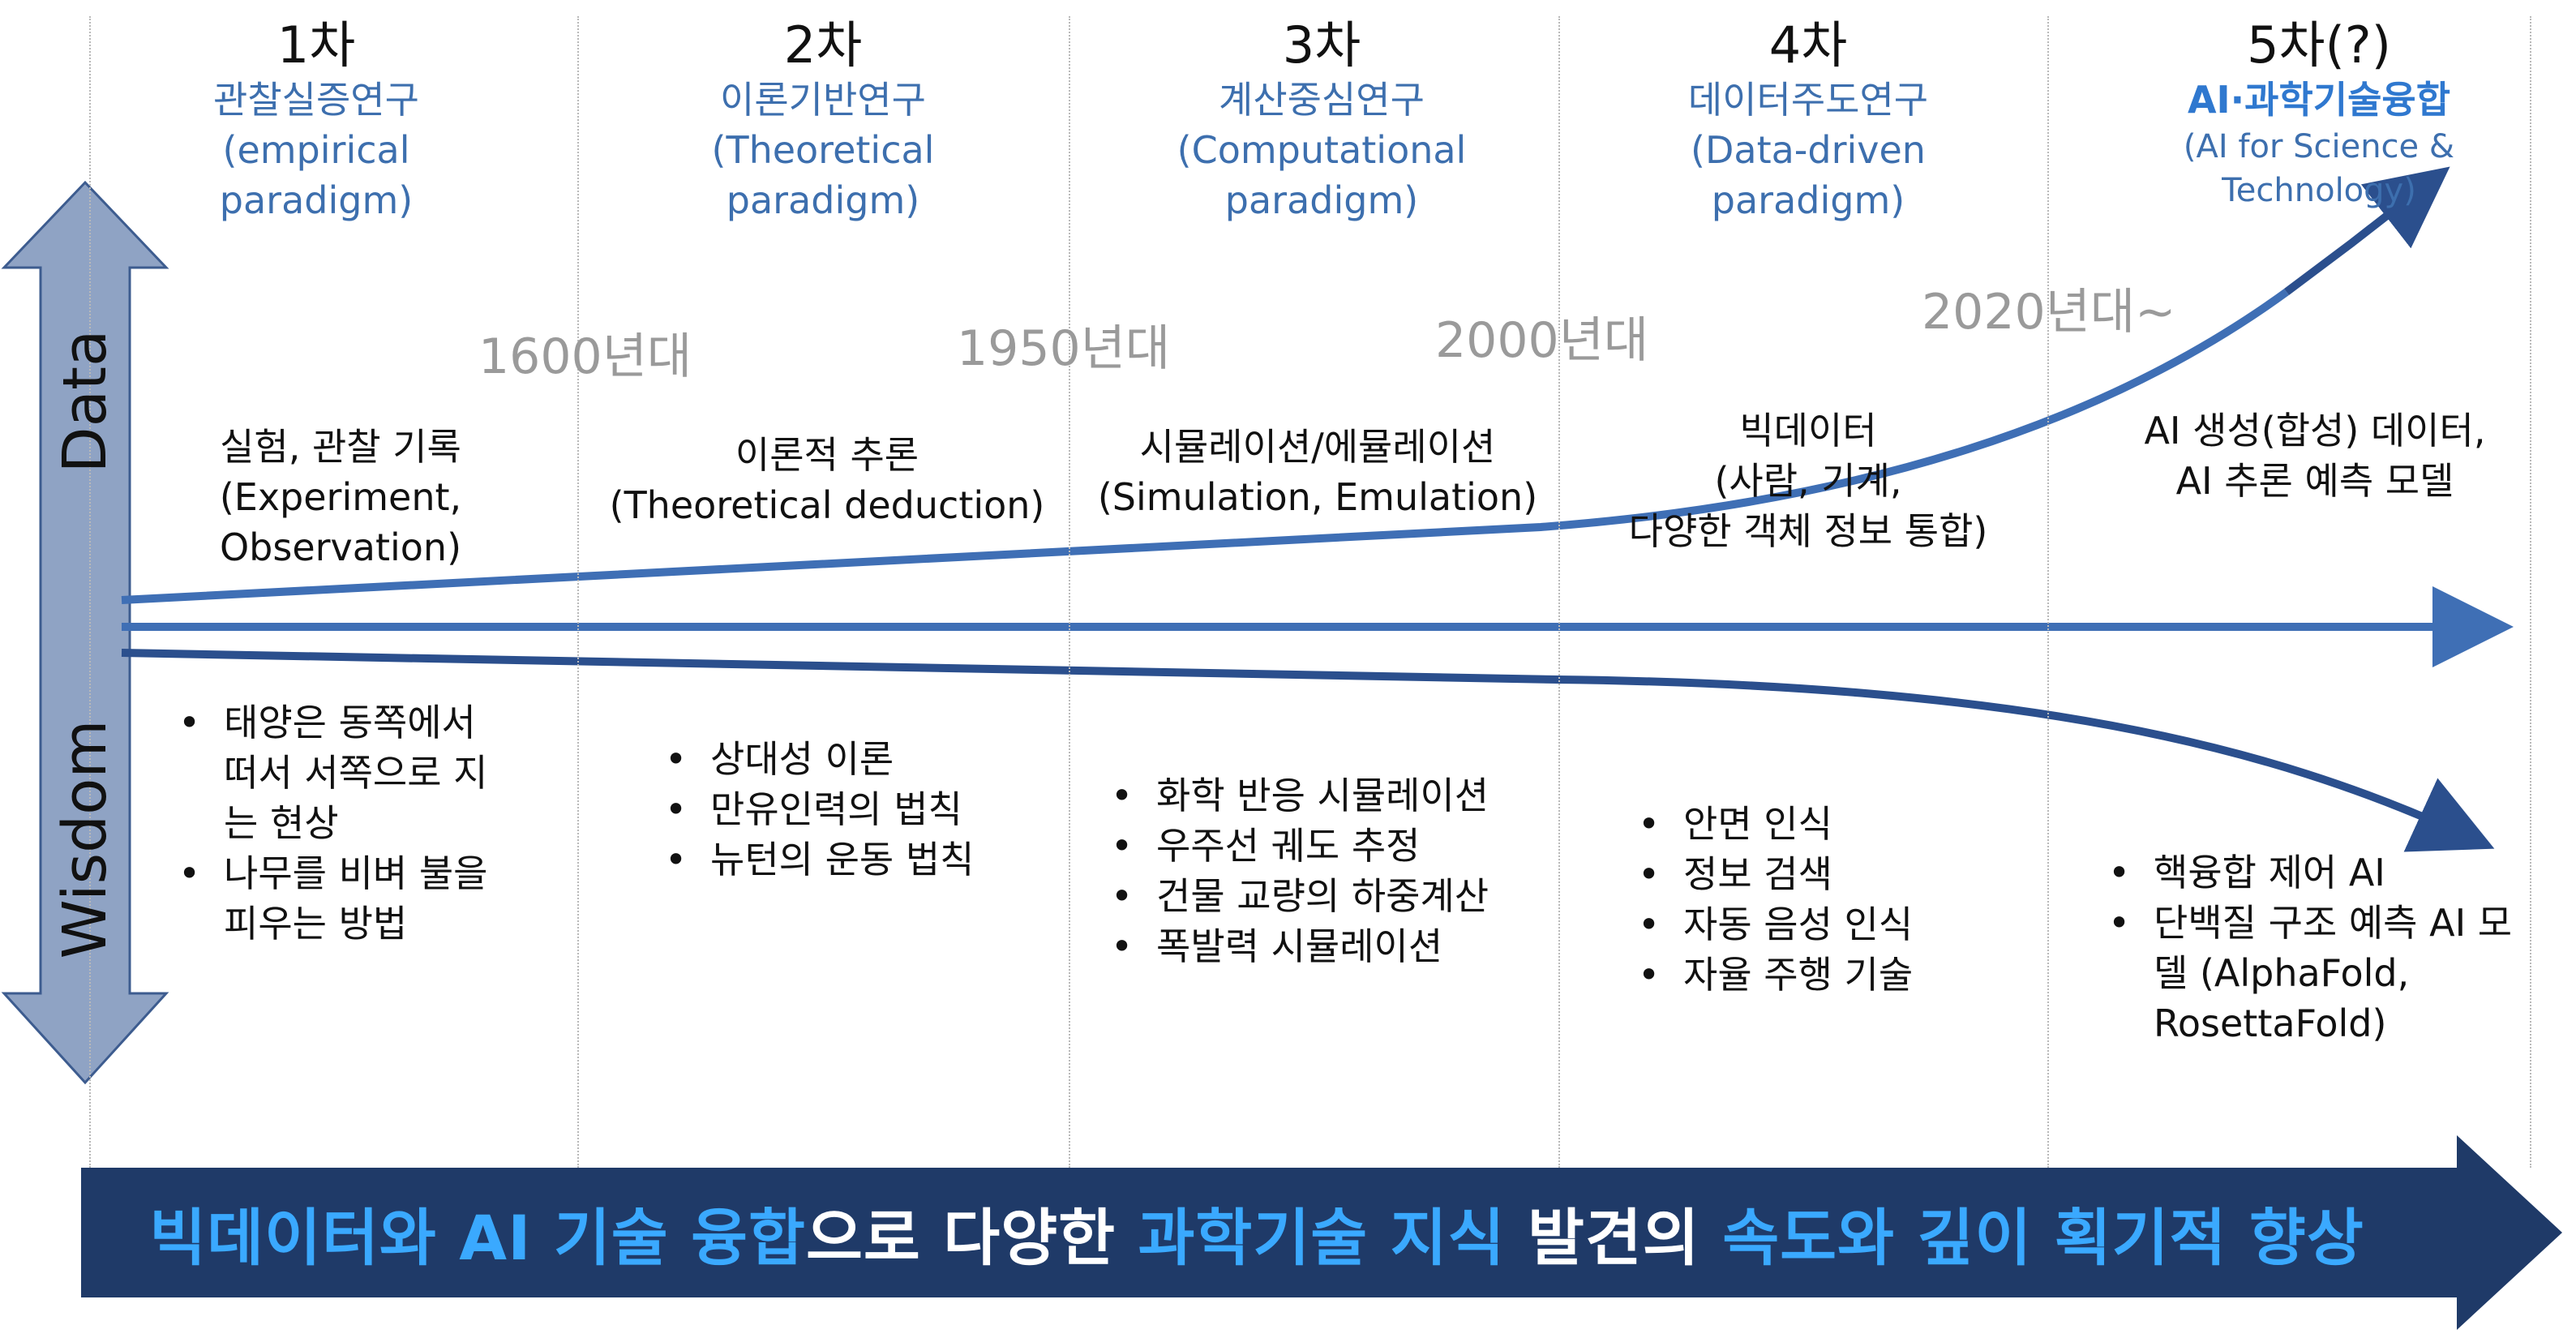 The image size is (2576, 1338). I want to click on banner-text-plain: 발견의, so click(1614, 1238).